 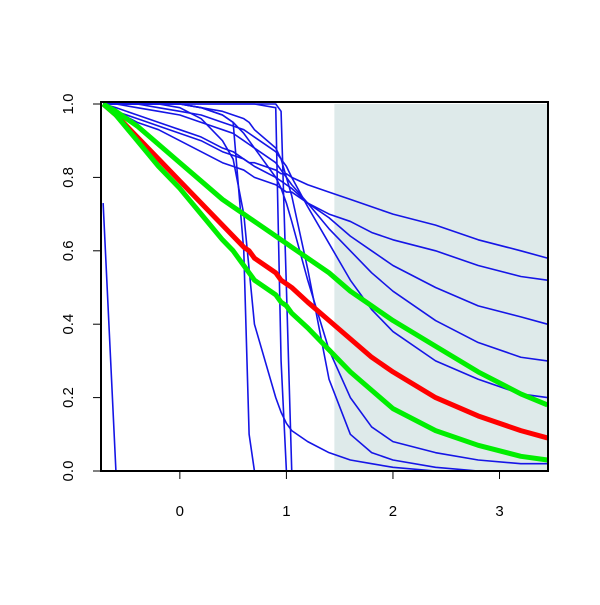 What do you see at coordinates (393, 511) in the screenshot?
I see `x-tick-label: 2` at bounding box center [393, 511].